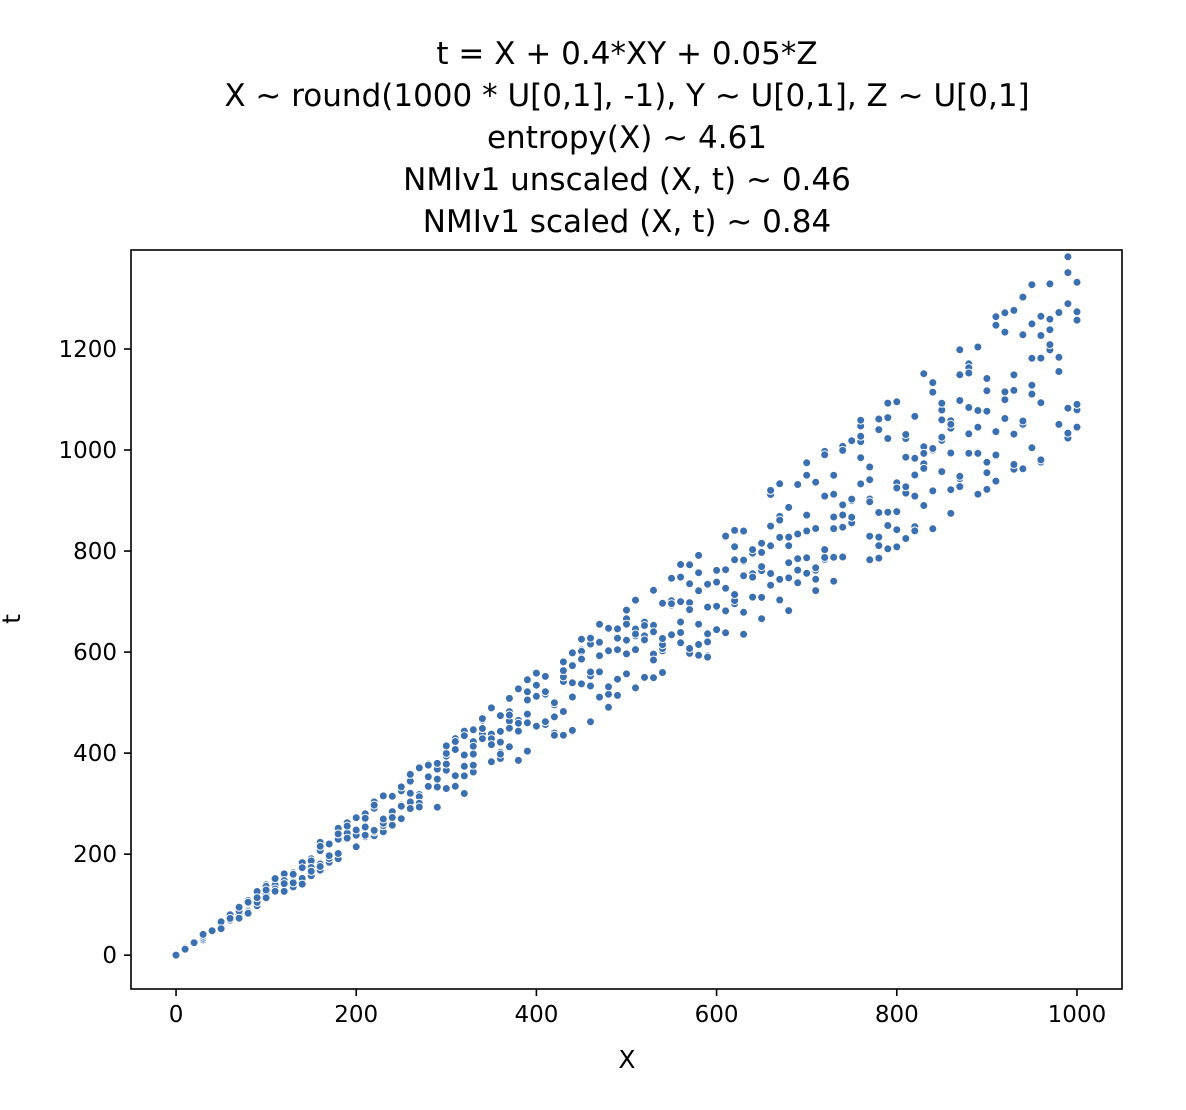 This screenshot has width=1186, height=1110. Describe the element at coordinates (626, 1059) in the screenshot. I see `x-axis-label: X` at that location.